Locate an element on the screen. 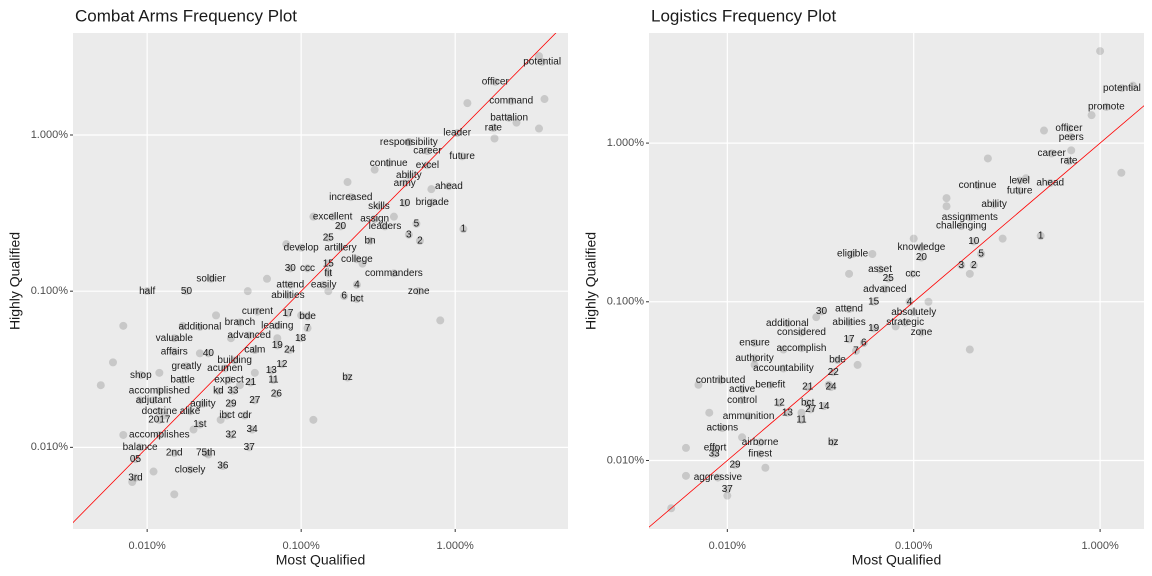 The image size is (1152, 576). point-label: battalion is located at coordinates (509, 117).